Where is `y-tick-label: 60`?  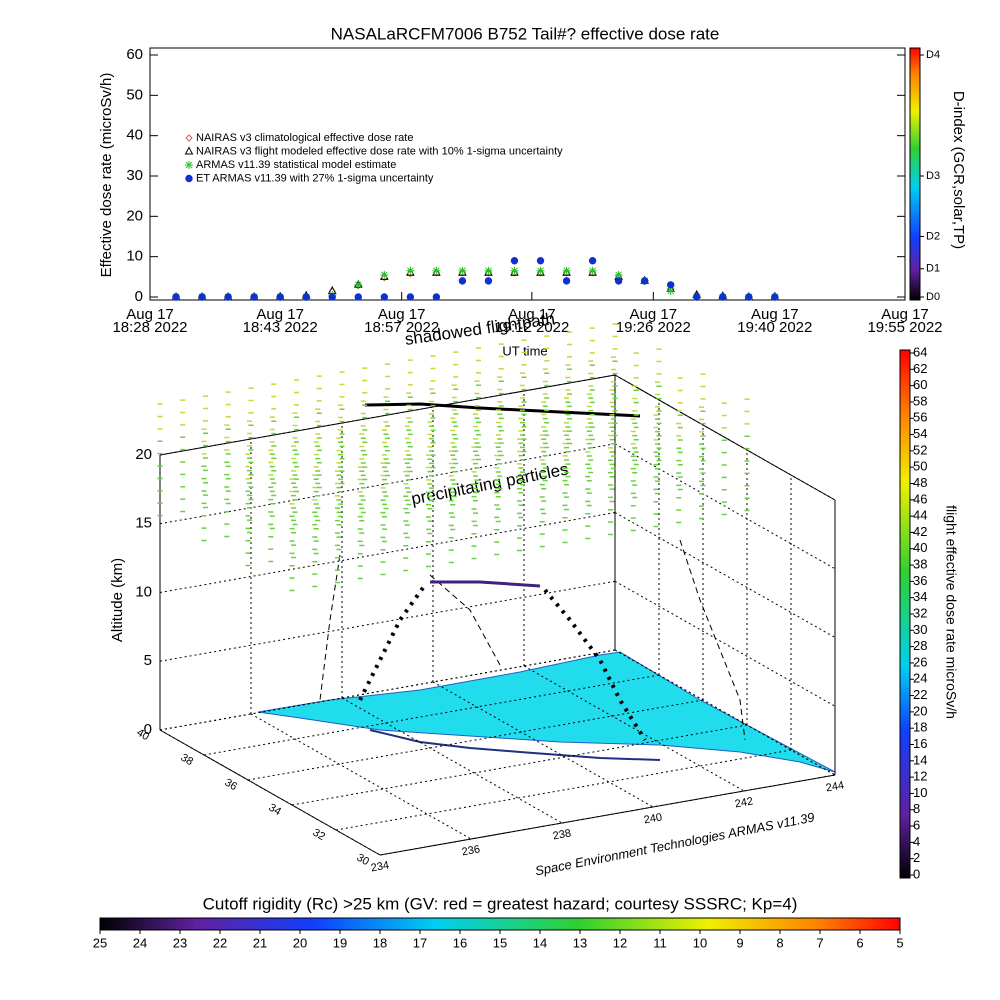
y-tick-label: 60 is located at coordinates (134, 54).